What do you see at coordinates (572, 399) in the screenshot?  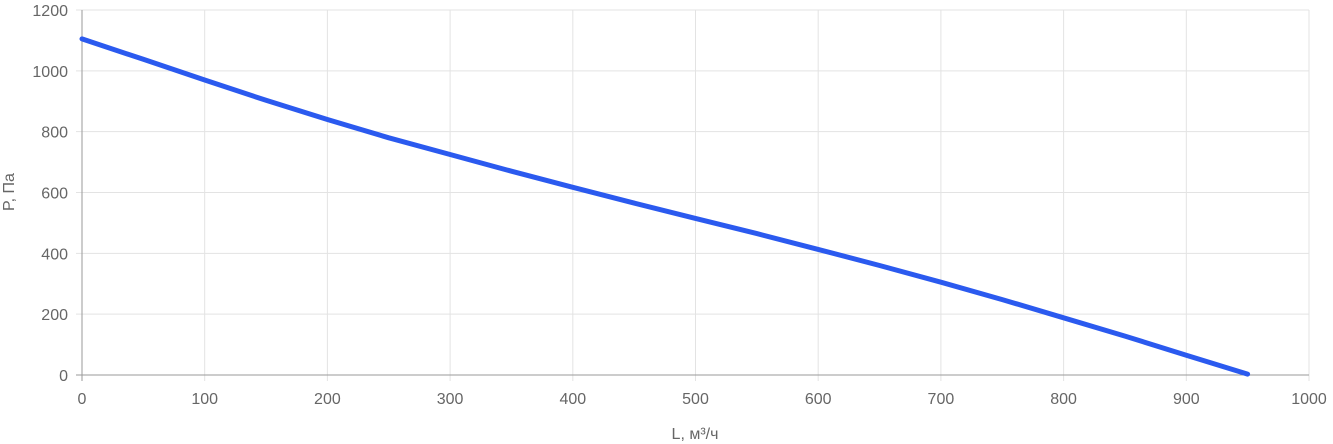 I see `x-tick-label: 400` at bounding box center [572, 399].